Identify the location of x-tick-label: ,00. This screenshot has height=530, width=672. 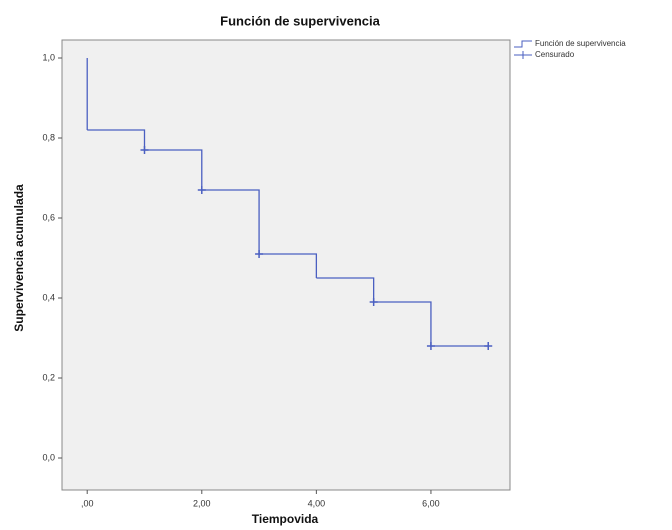
(87, 503).